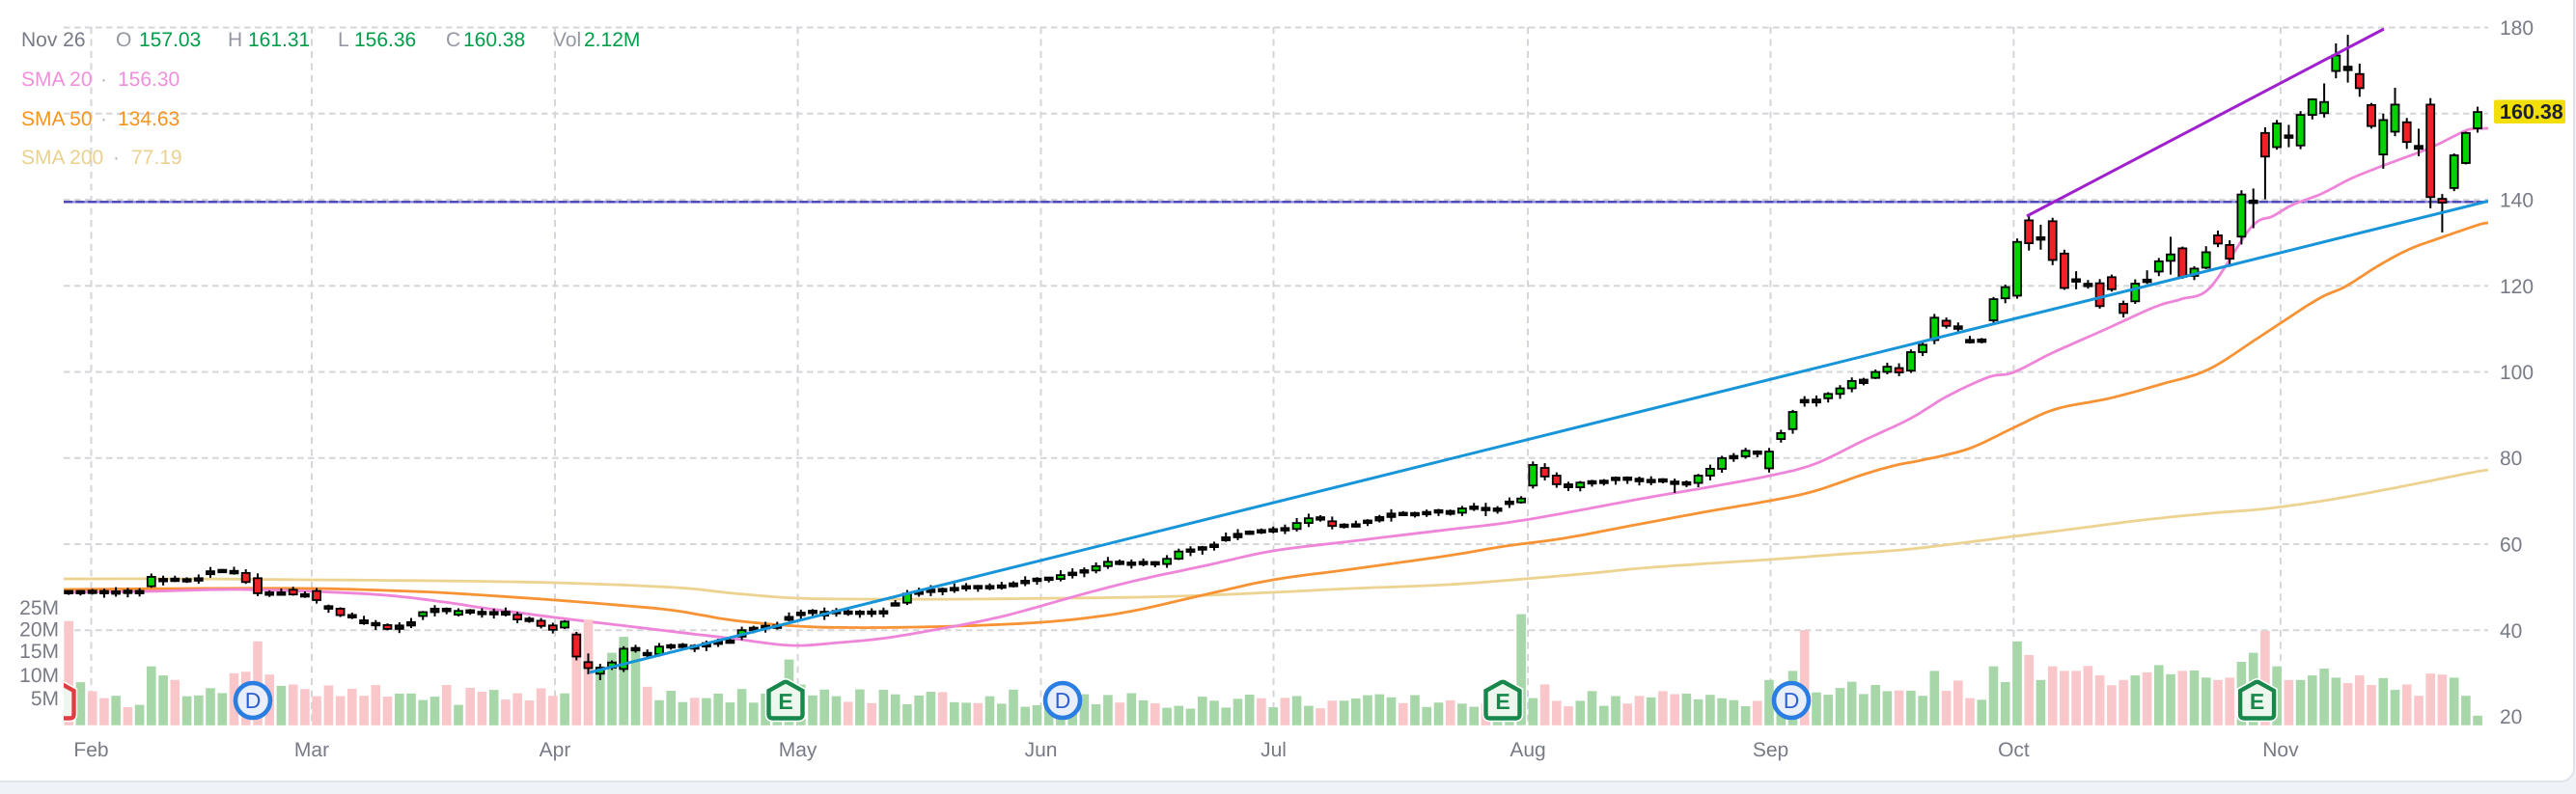 The width and height of the screenshot is (2576, 794). I want to click on svg-text: 2.12M, so click(612, 40).